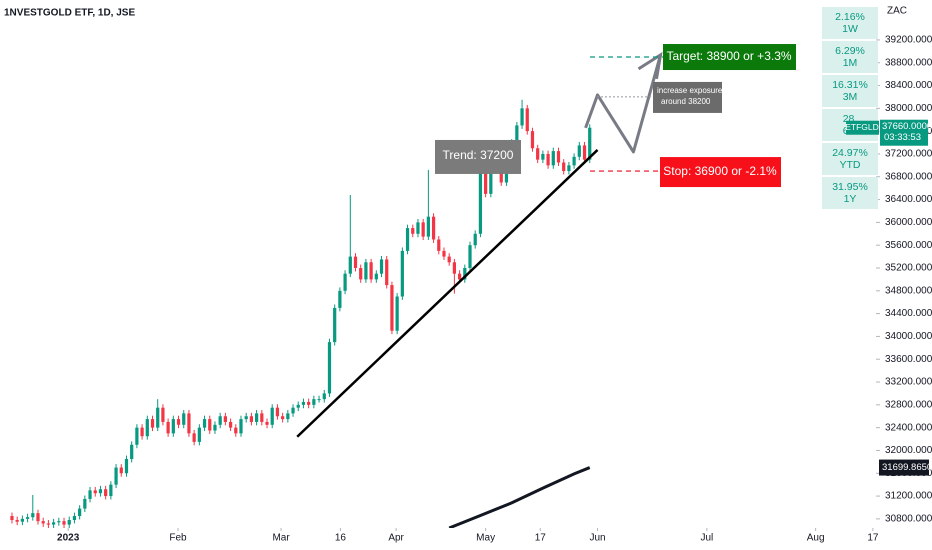 The width and height of the screenshot is (932, 550). I want to click on symbol-box, so click(862, 127).